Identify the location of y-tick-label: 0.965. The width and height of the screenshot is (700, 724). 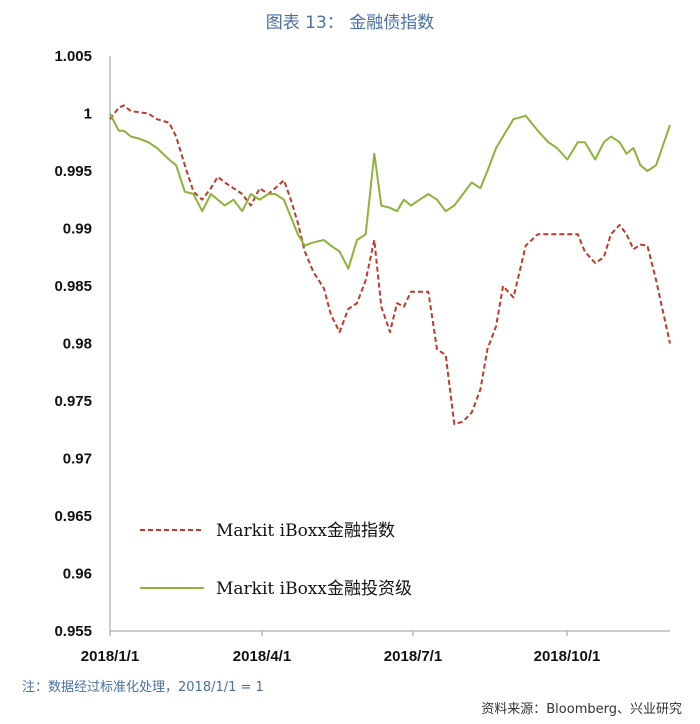
(73, 516).